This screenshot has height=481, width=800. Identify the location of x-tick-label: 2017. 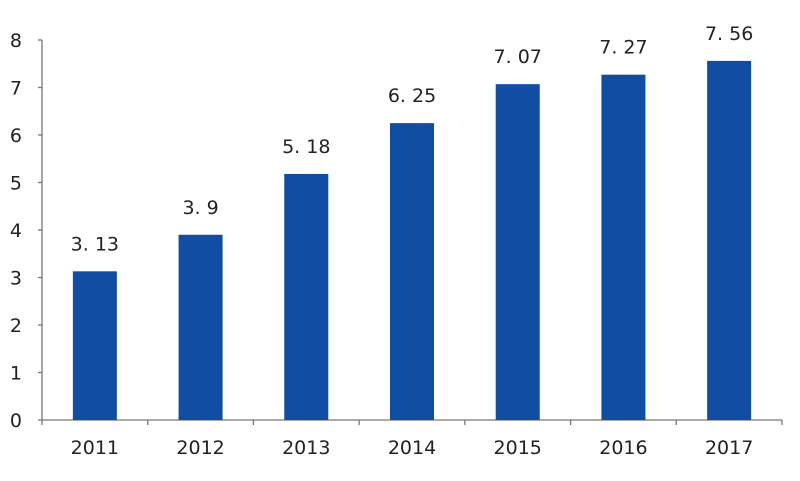
(729, 448).